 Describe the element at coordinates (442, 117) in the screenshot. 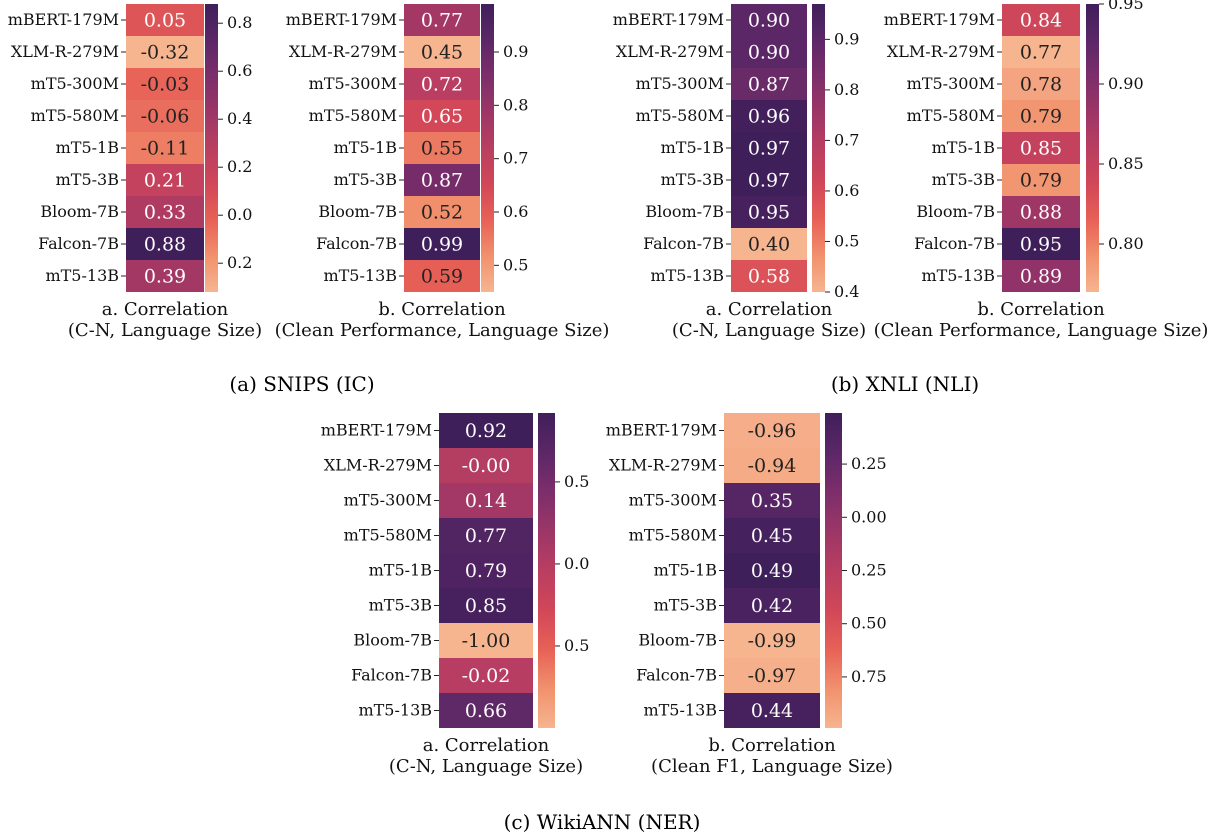

I see `cell-value-label: 0.65` at that location.